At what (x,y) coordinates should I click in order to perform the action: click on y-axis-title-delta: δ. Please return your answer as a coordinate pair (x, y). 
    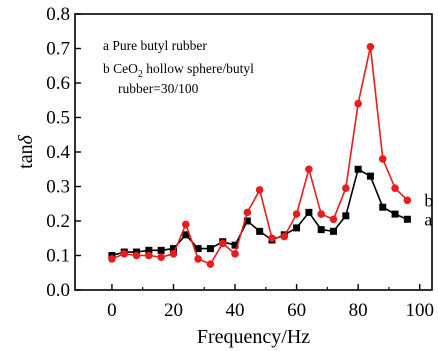
    Looking at the image, I should click on (26, 139).